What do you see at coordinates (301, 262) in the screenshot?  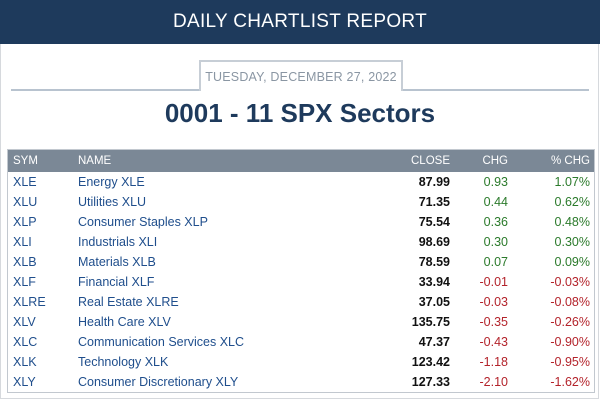 I see `table-row: XLB Materials XLB 78.59 0.07 0.09%` at bounding box center [301, 262].